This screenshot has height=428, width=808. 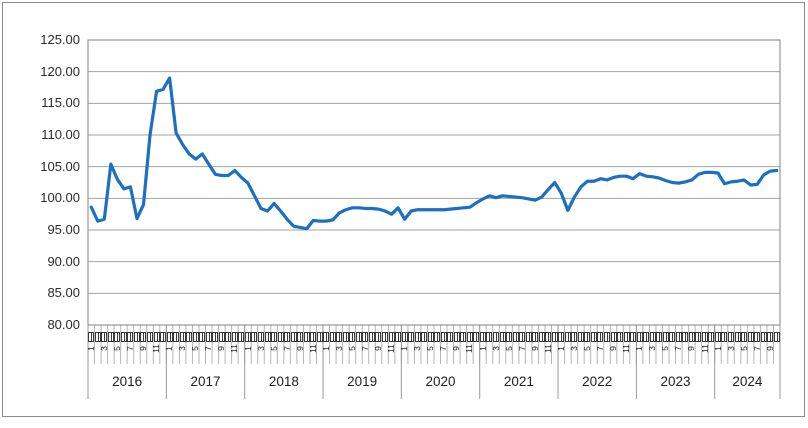 I want to click on y-axis-label: 100.00, so click(x=60, y=198).